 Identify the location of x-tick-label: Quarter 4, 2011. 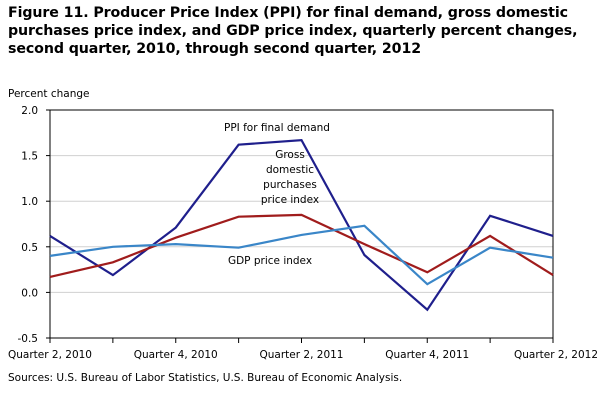
(427, 355).